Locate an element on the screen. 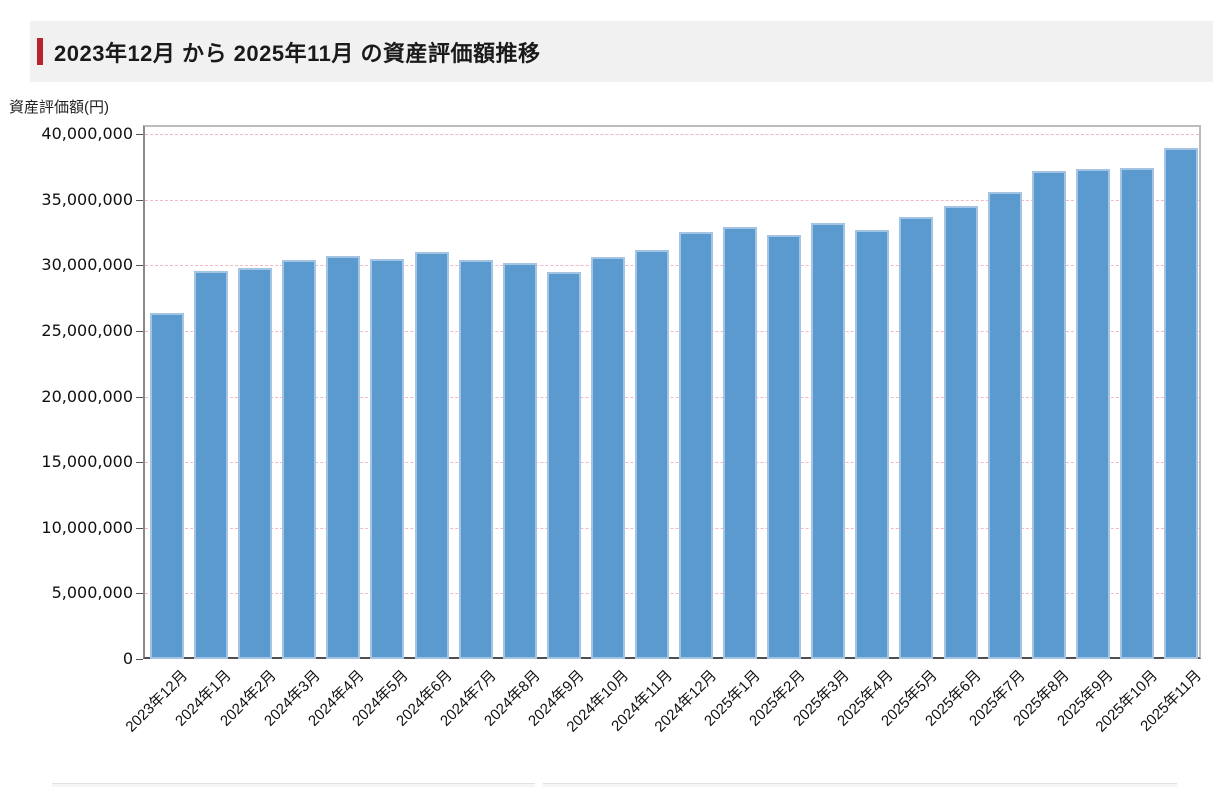 The image size is (1227, 787). bar-2025年4月 is located at coordinates (872, 444).